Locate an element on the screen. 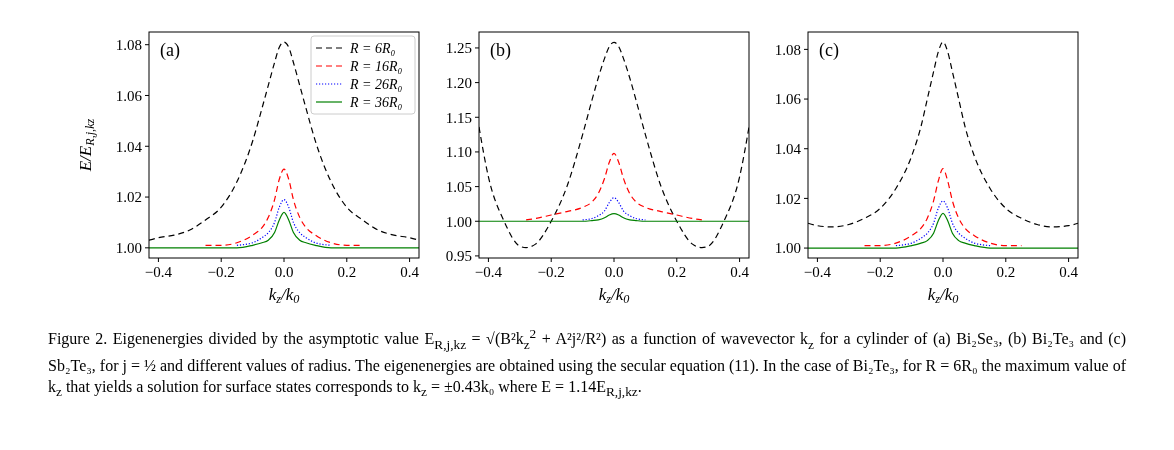  text: Figure 2. Eigenenergies divided by the asymptotic value E$_{R,j,kz}$ = √(B²k$_{z}$$^{2}$ + A²j²/R²) as a function of wavevector k$_{z}$ for a cylinder of (a) Bi₂Se₃, (b) Bi₂Te₃ and (c) Sb₂Te₃, for j = ½ and different values of radius. The eigenenergies are obtained using the secular equation (11). In the case of Bi₂Te₃, for R = 6R₀ the maximum value of k$_{z}$ that yields a solution for surface states corresponds to k$_{z}$ = ±0.43k₀ where E = 1.14E$_{R,j,kz}$. is located at coordinates (587, 362).